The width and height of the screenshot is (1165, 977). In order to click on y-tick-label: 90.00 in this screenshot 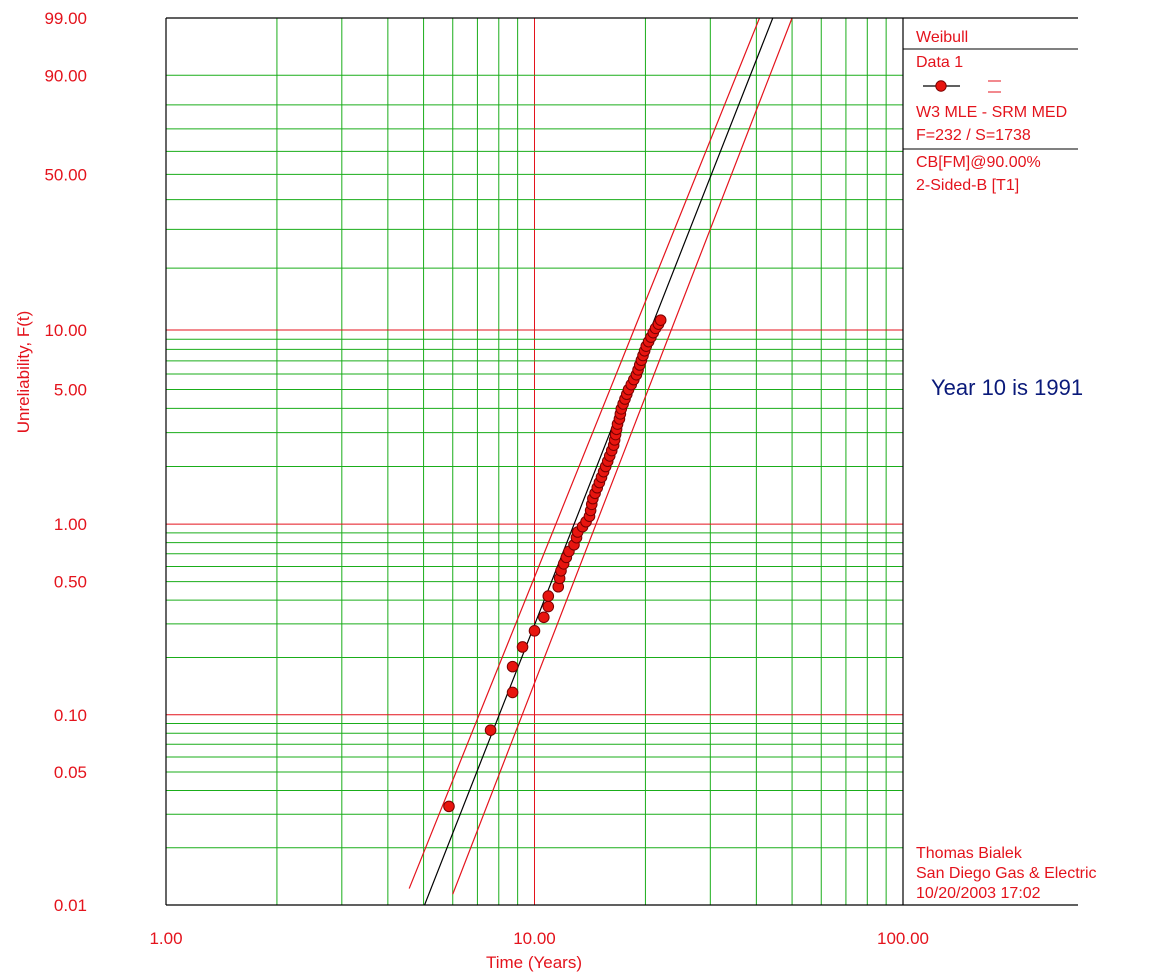, I will do `click(65, 75)`.